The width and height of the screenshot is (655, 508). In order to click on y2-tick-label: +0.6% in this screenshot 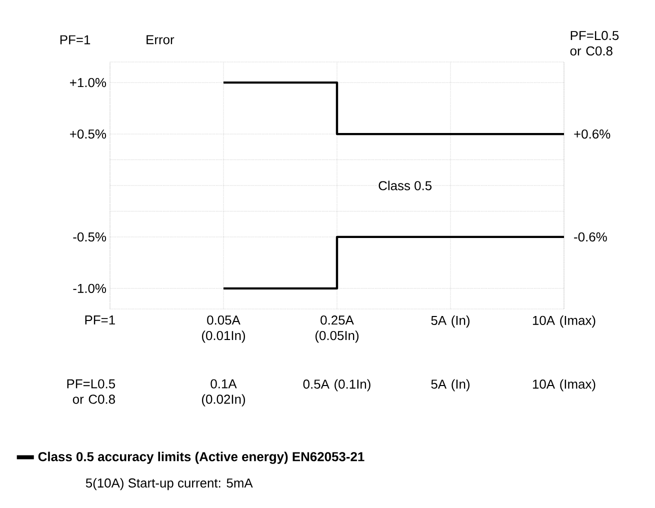, I will do `click(592, 134)`.